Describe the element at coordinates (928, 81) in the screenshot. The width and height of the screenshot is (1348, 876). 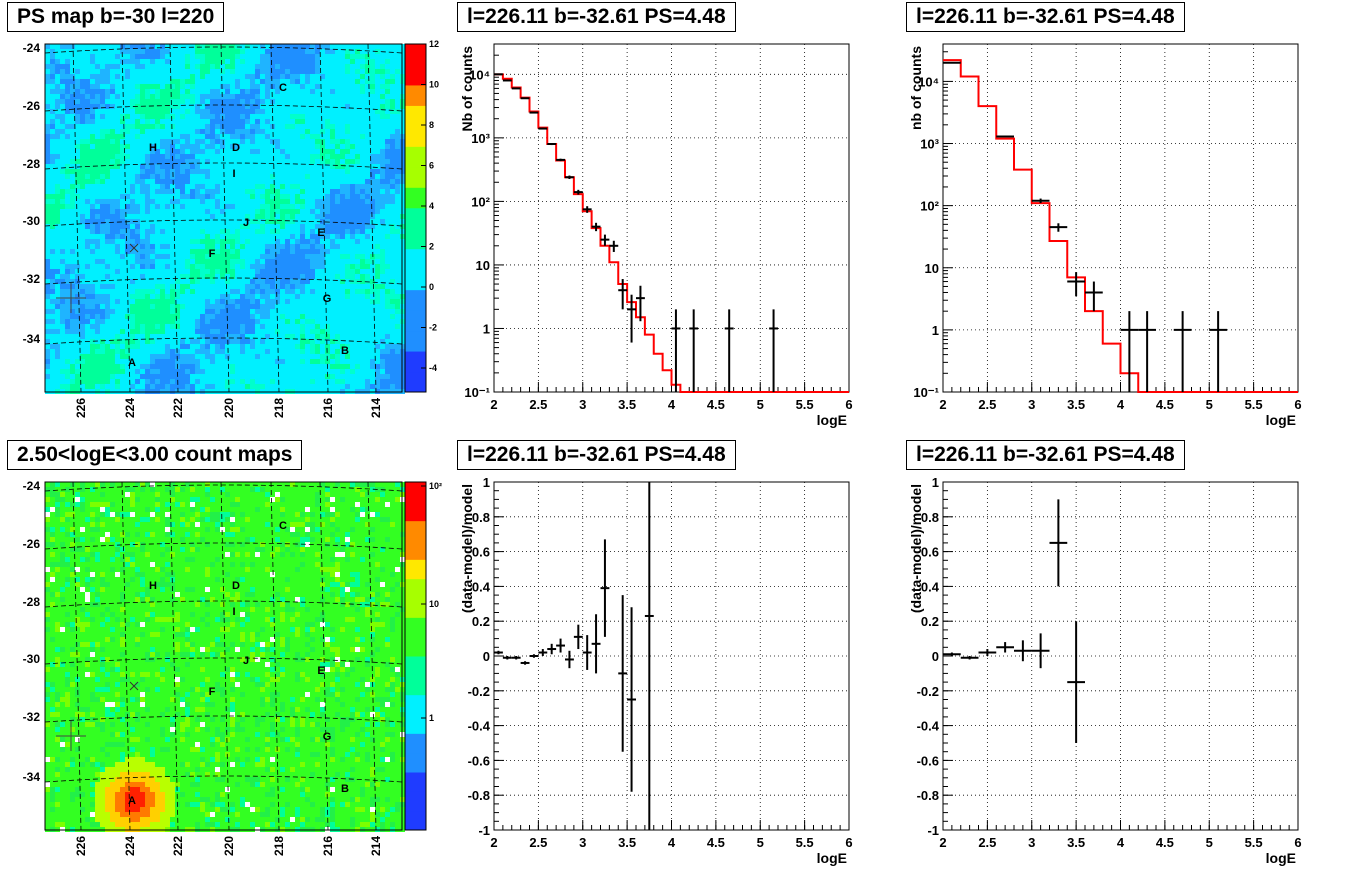
I see `y-tick-label: 10⁴` at that location.